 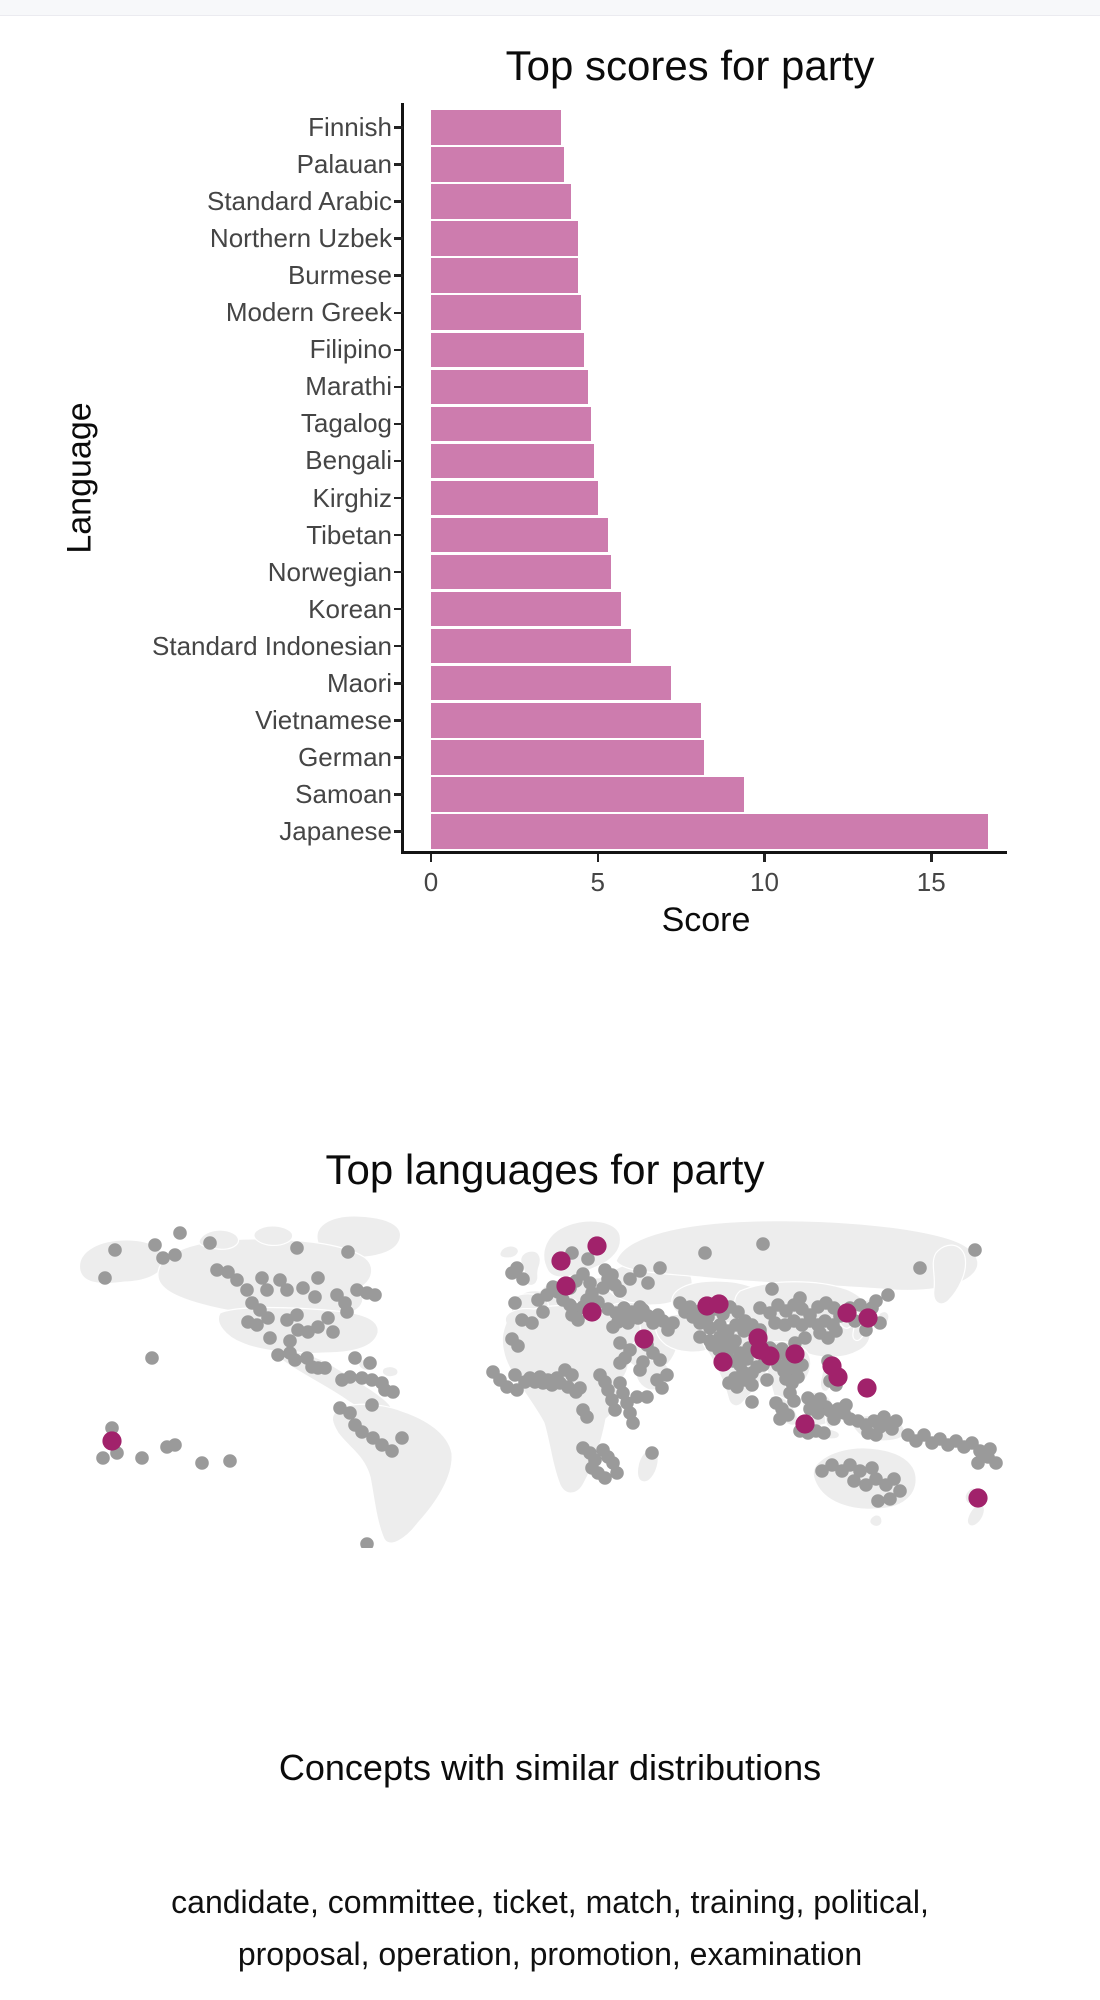 I want to click on bar-category-label: Norwegian, so click(x=329, y=571).